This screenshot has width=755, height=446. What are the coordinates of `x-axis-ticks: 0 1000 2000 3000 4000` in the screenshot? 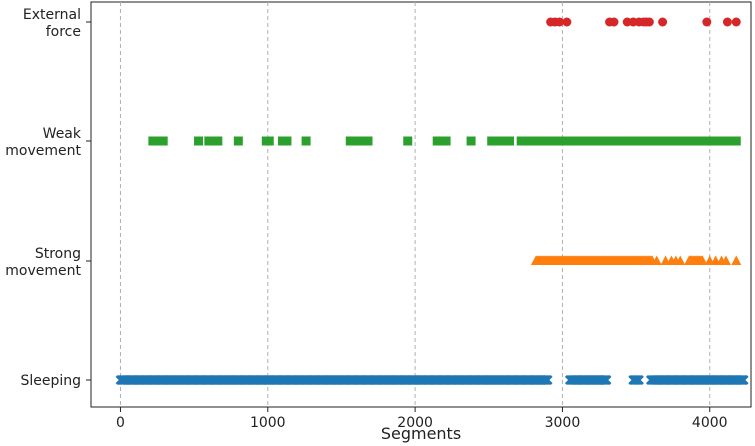 It's located at (422, 419).